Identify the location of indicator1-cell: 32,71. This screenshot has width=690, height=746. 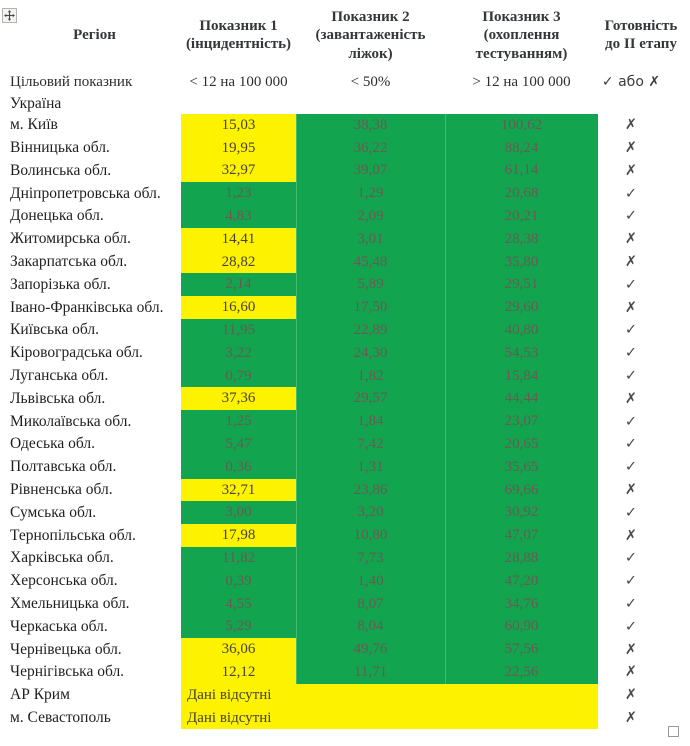
(238, 490).